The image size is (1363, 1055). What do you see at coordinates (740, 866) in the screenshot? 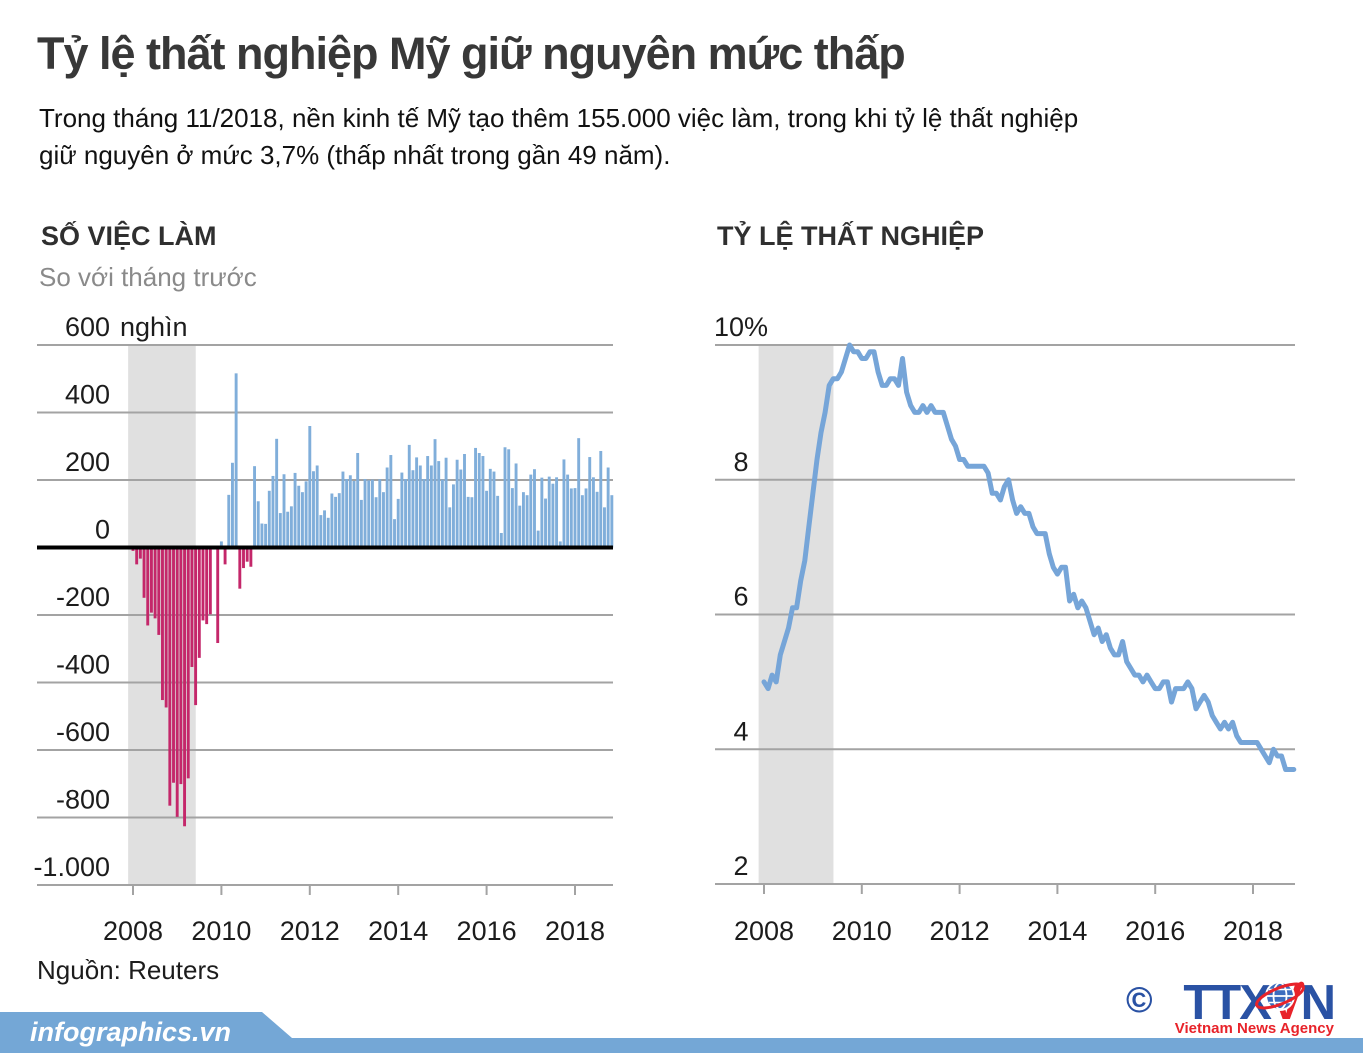
I see `y-axis-label: 2` at bounding box center [740, 866].